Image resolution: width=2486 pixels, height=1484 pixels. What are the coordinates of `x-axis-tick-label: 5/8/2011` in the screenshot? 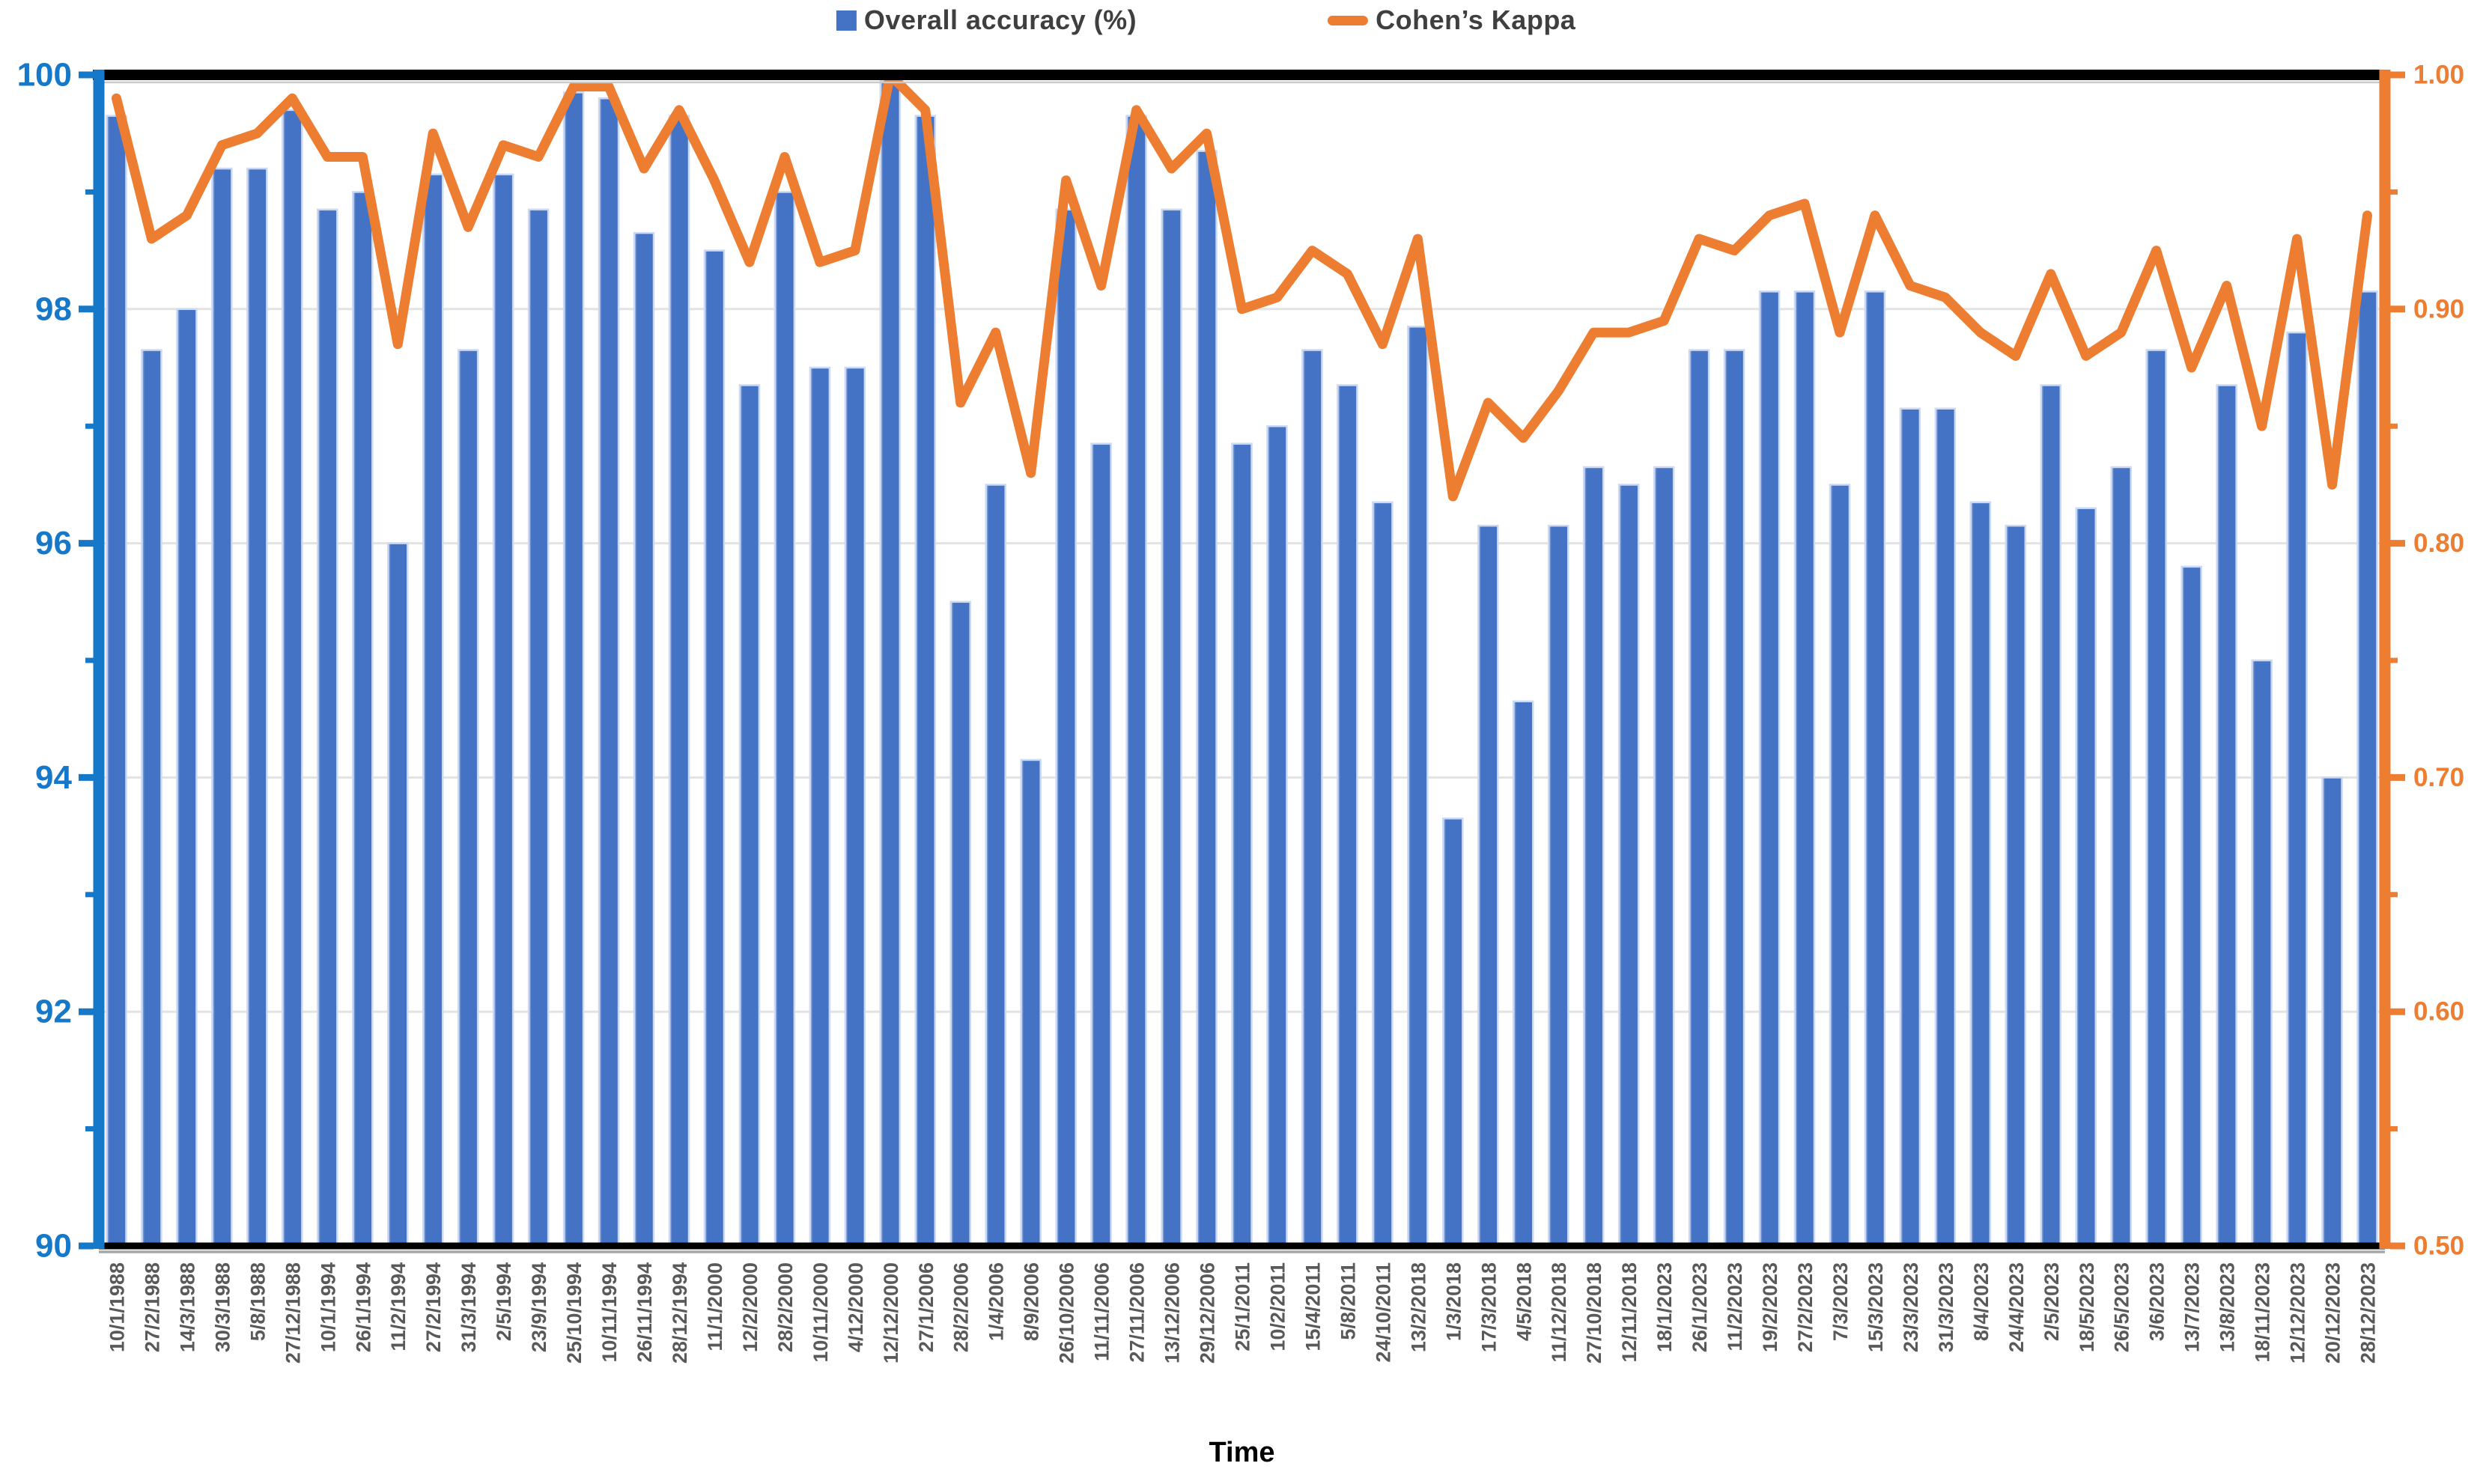 It's located at (1348, 1301).